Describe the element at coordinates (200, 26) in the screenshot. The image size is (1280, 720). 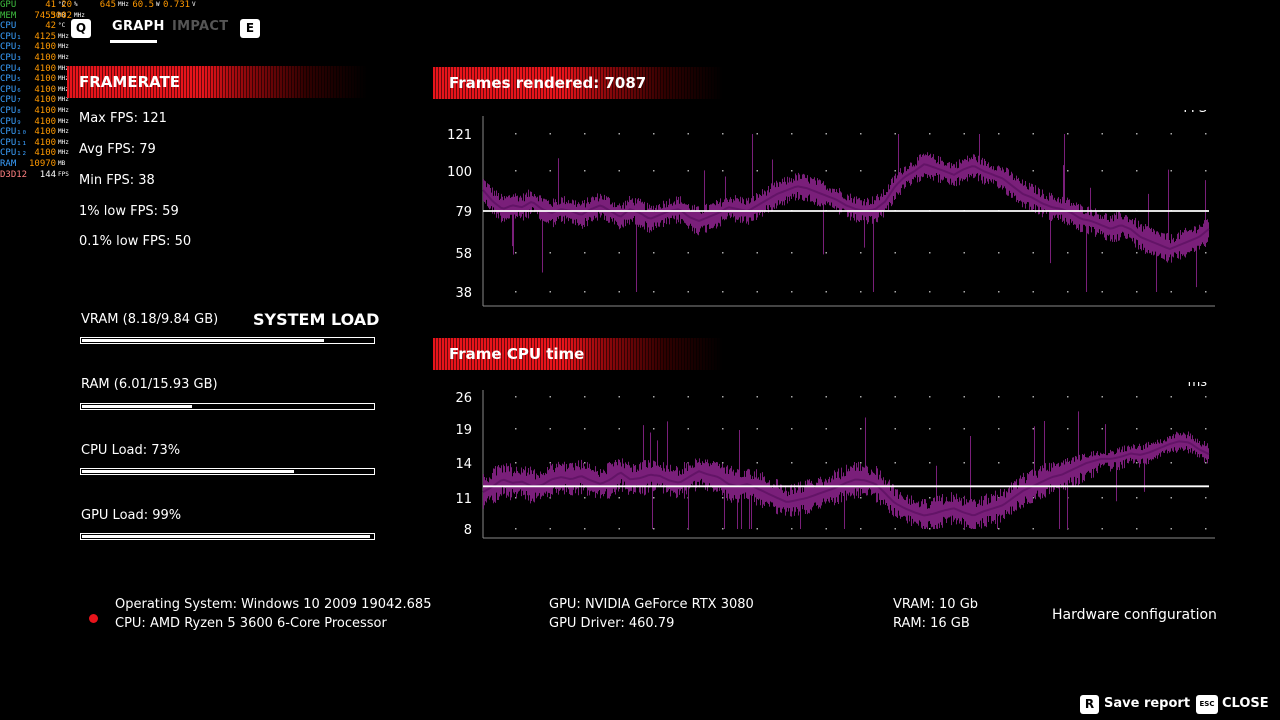
I see `tab-impact: IMPACT` at that location.